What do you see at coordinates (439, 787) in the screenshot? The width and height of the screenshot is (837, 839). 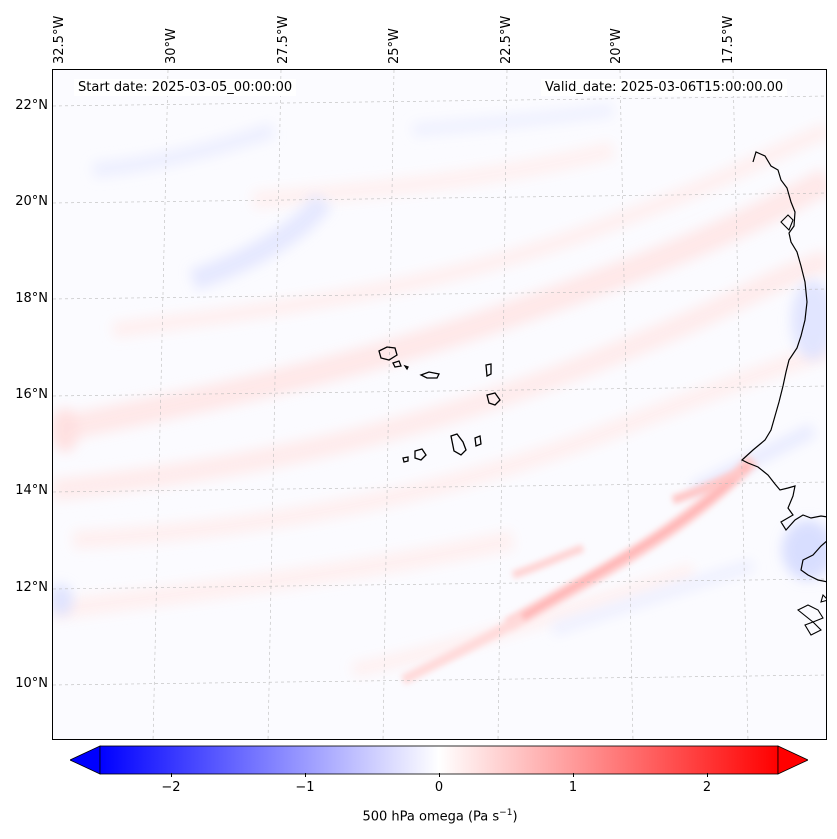 I see `colorbar-tick-label: 0` at bounding box center [439, 787].